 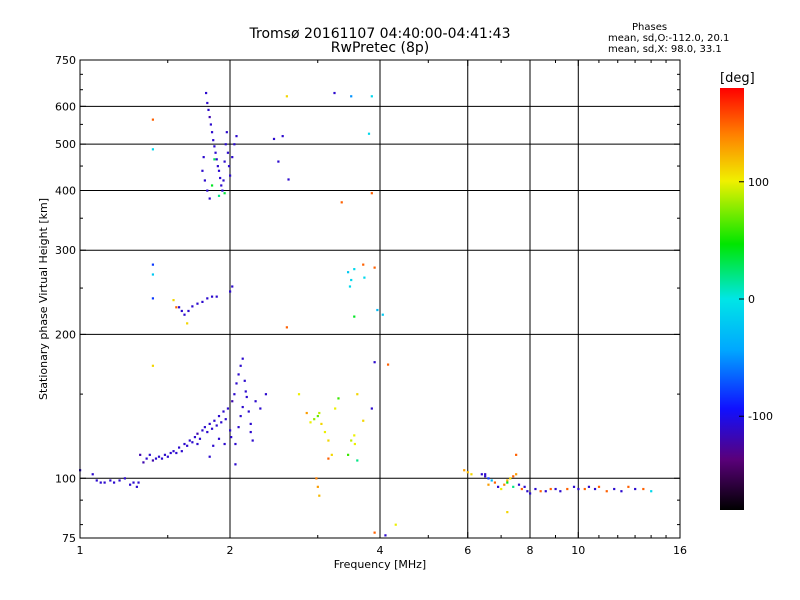 What do you see at coordinates (380, 550) in the screenshot?
I see `x-tick-label: 4` at bounding box center [380, 550].